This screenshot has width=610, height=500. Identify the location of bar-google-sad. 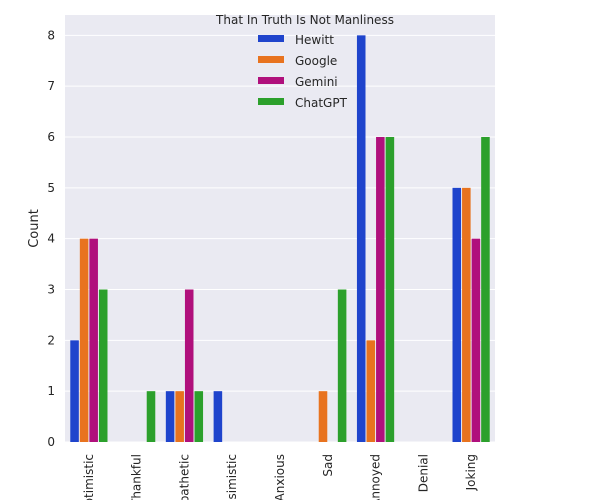
(323, 416).